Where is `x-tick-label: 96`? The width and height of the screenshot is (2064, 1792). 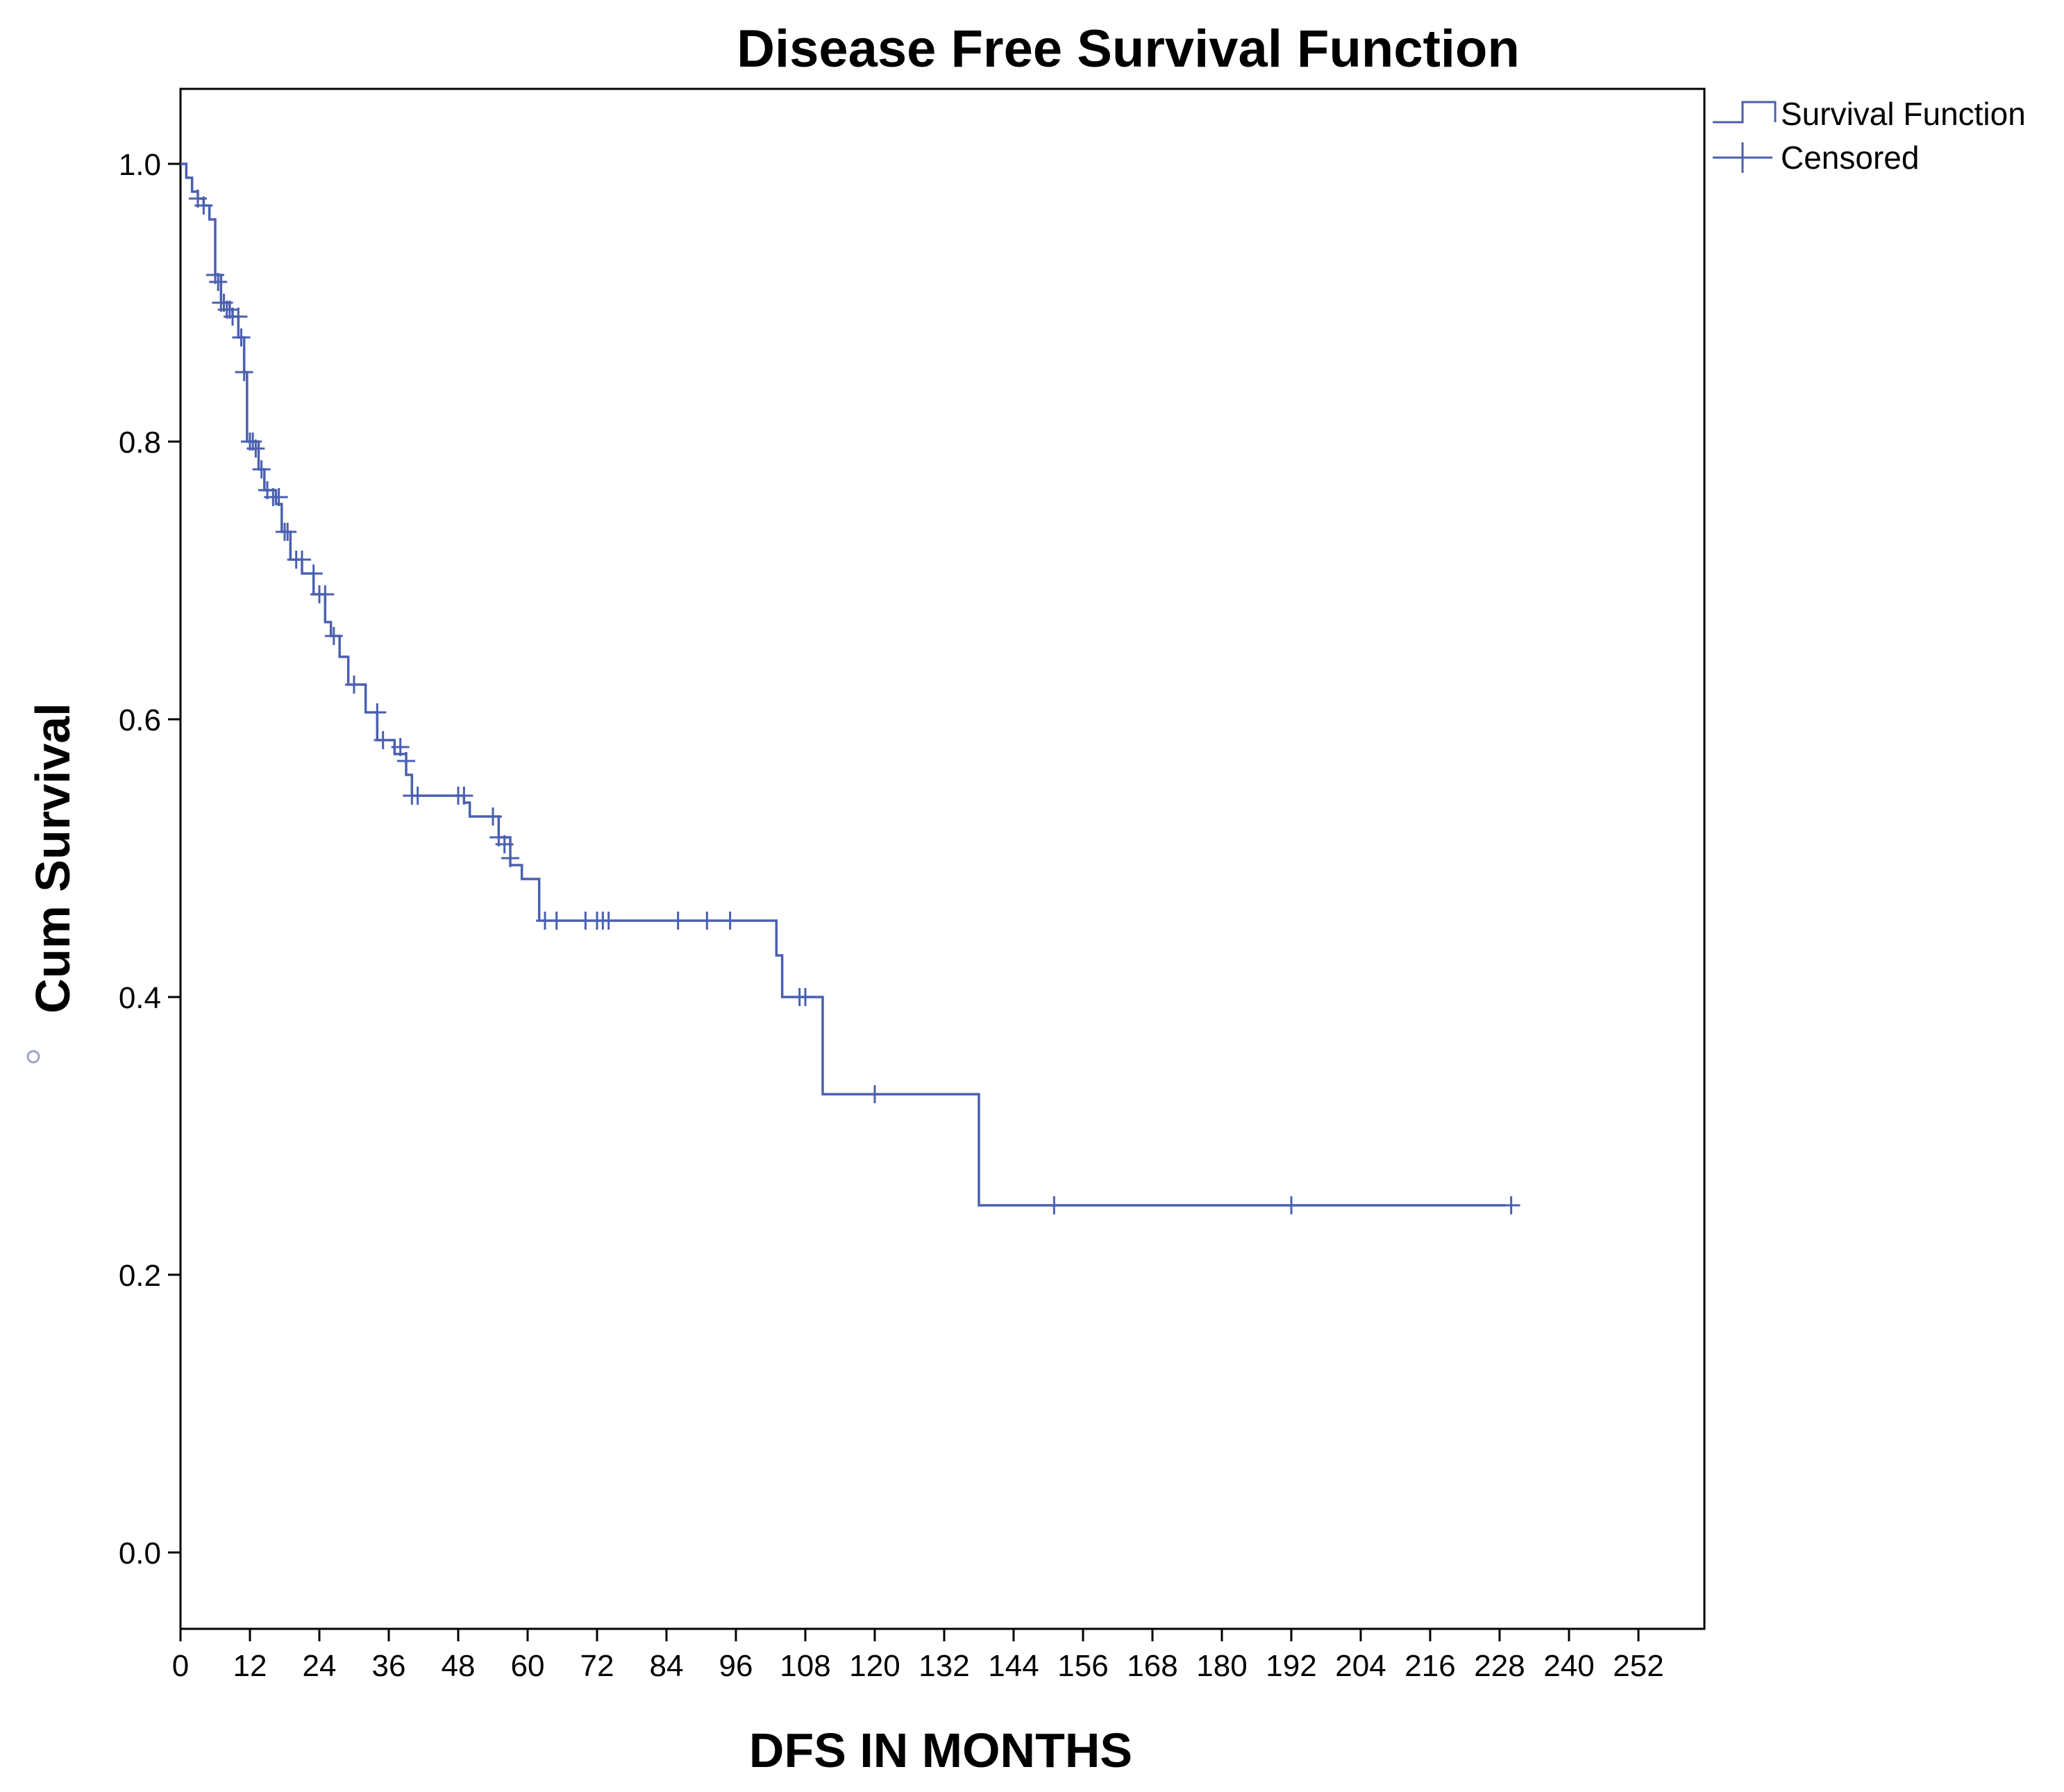 x-tick-label: 96 is located at coordinates (736, 1666).